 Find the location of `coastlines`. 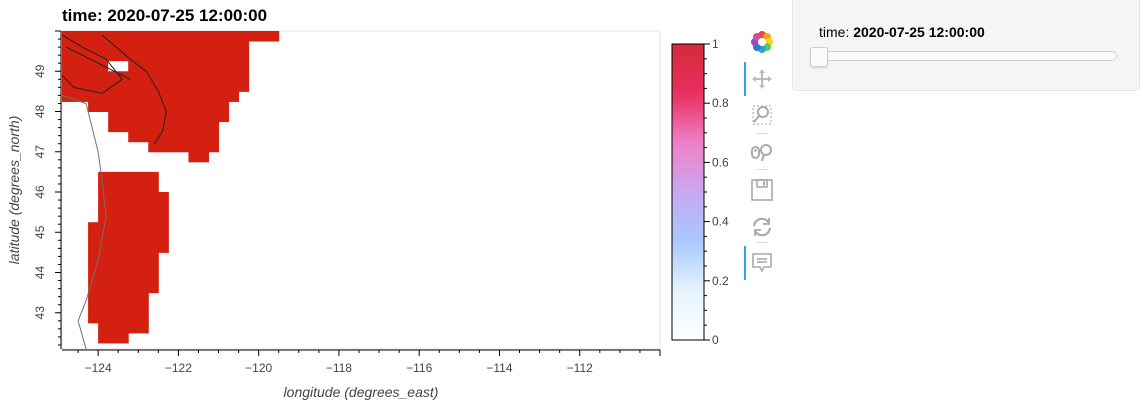

coastlines is located at coordinates (114, 191).